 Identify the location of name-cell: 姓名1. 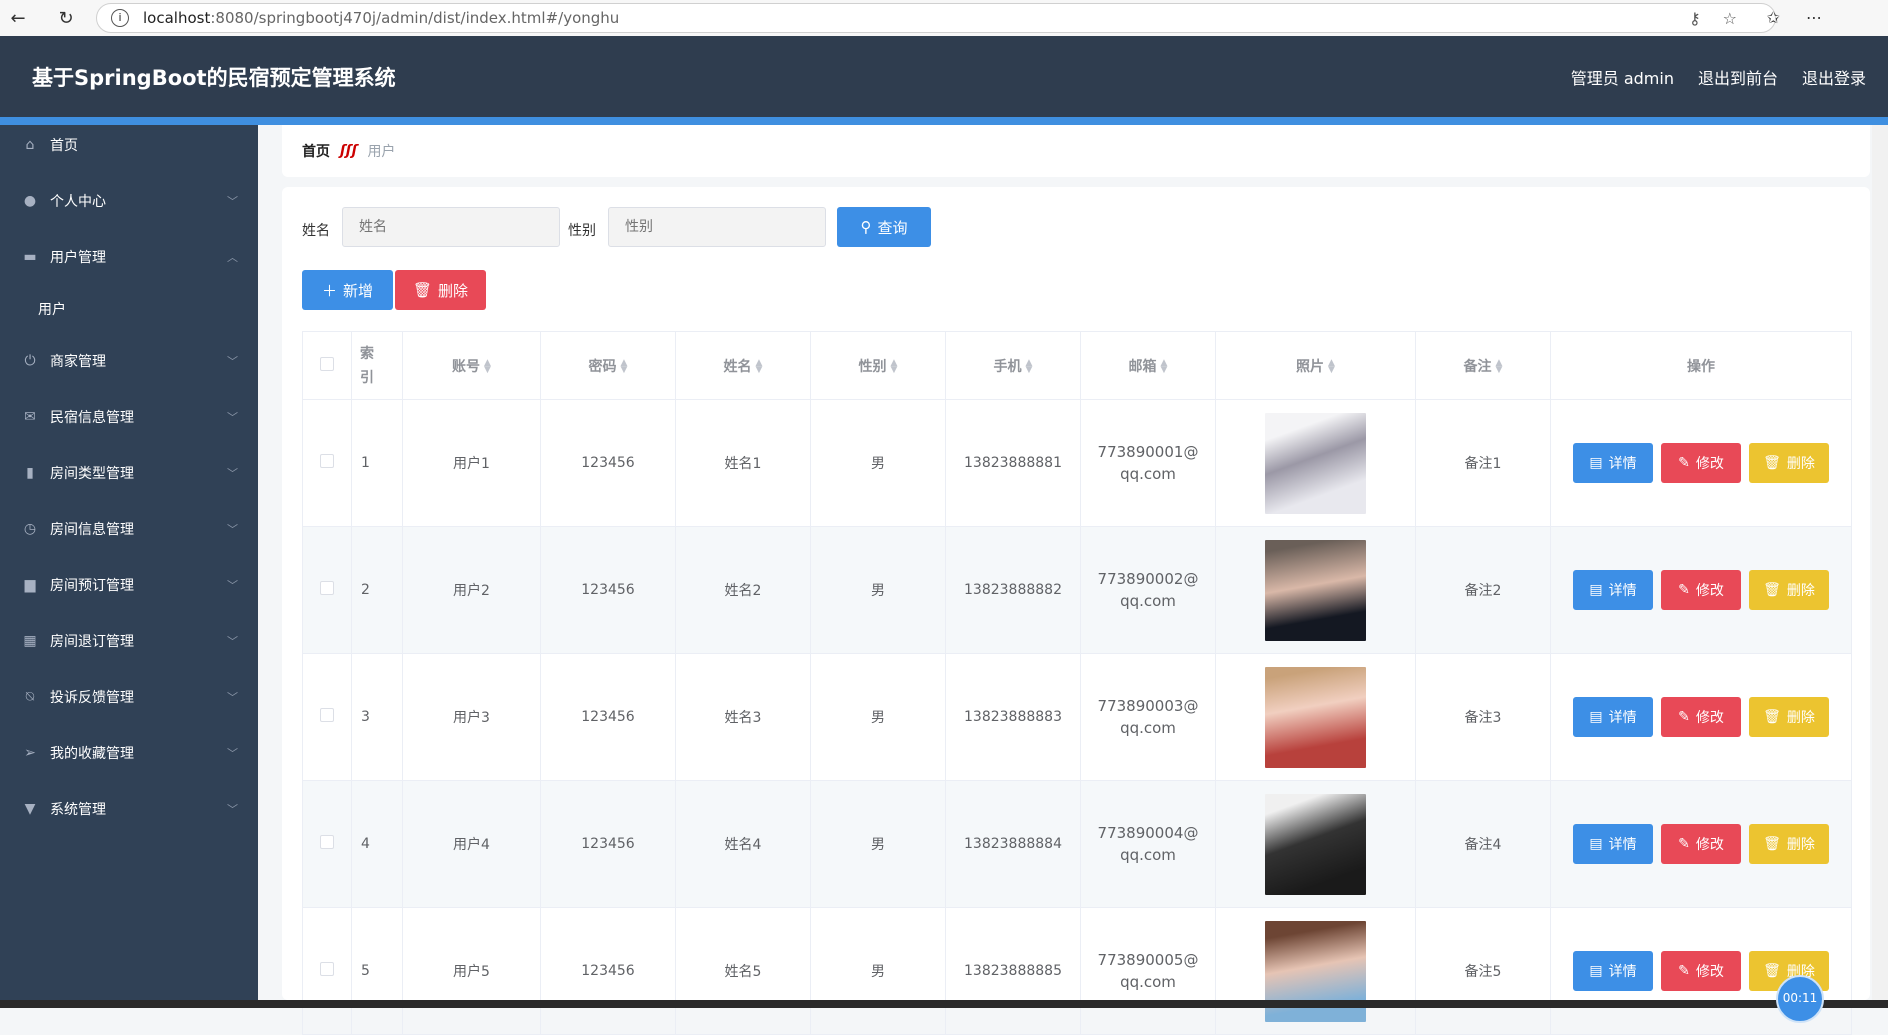
(743, 463).